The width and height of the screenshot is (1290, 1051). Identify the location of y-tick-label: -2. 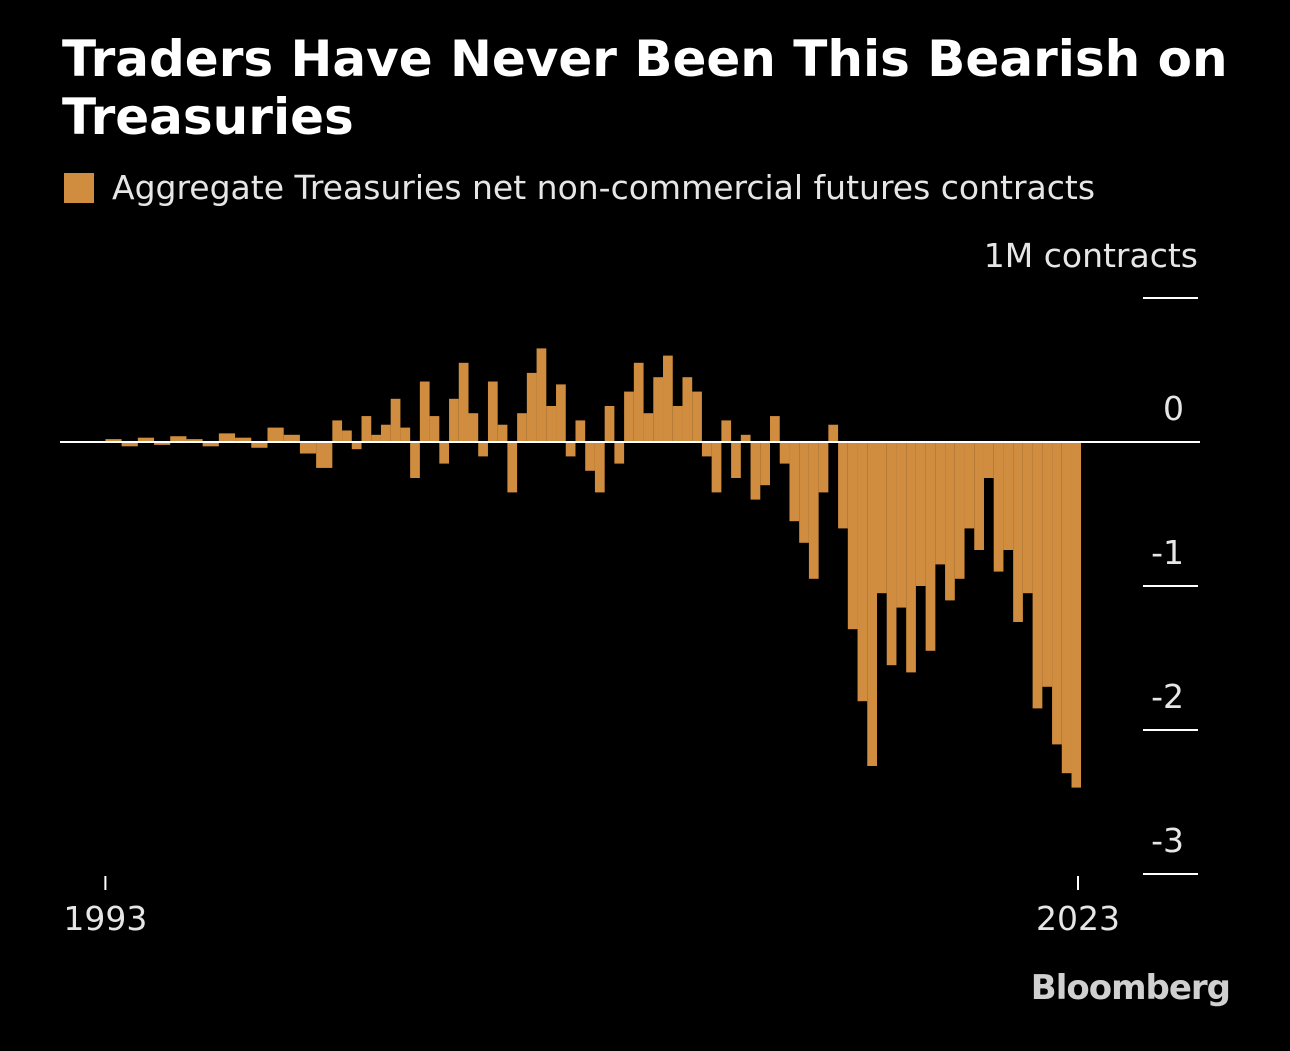
(1167, 696).